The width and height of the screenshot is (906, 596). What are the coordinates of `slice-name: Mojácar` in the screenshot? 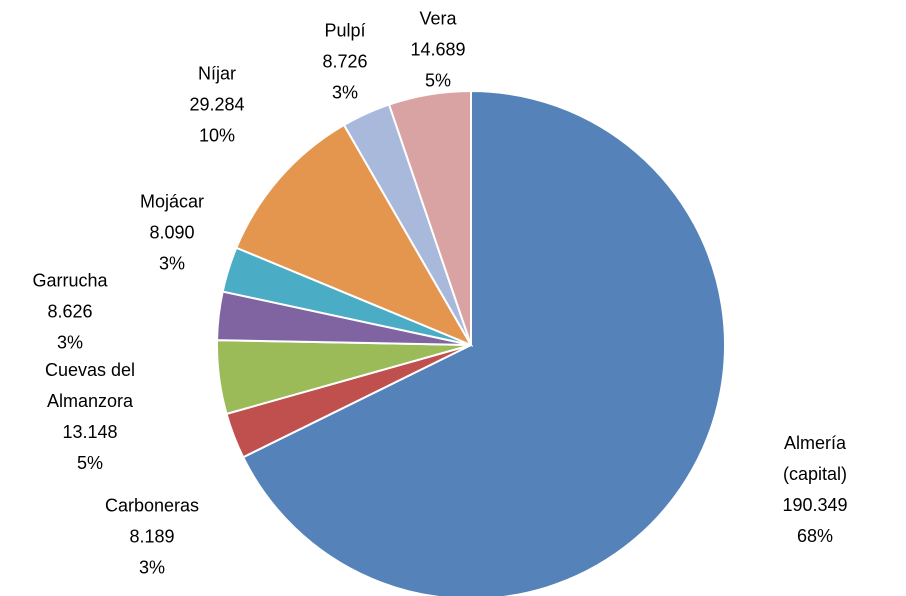 It's located at (172, 201).